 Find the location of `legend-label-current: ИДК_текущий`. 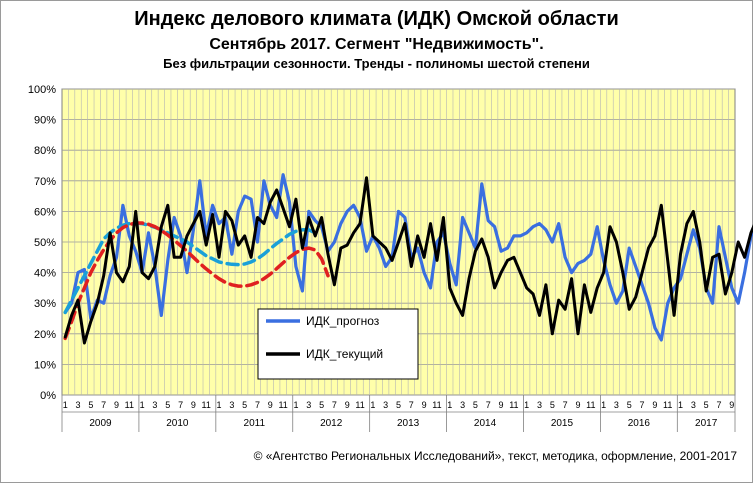

legend-label-current: ИДК_текущий is located at coordinates (344, 354).